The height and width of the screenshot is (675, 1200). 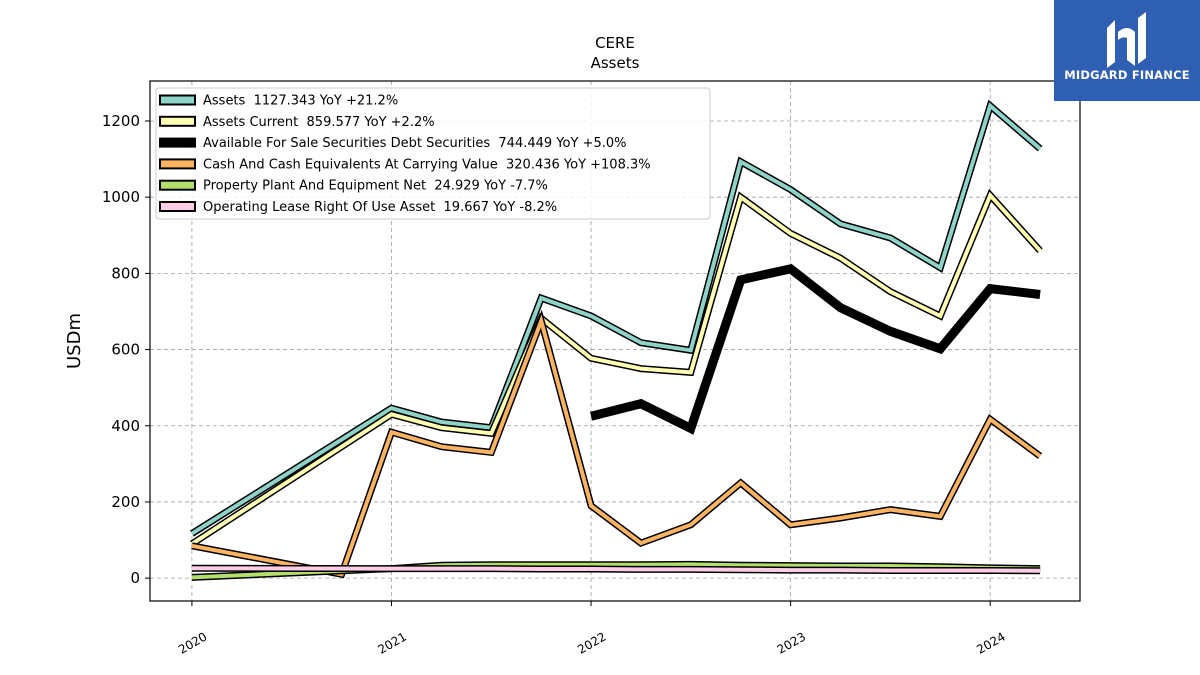 I want to click on chart-subtitle: Assets, so click(x=615, y=63).